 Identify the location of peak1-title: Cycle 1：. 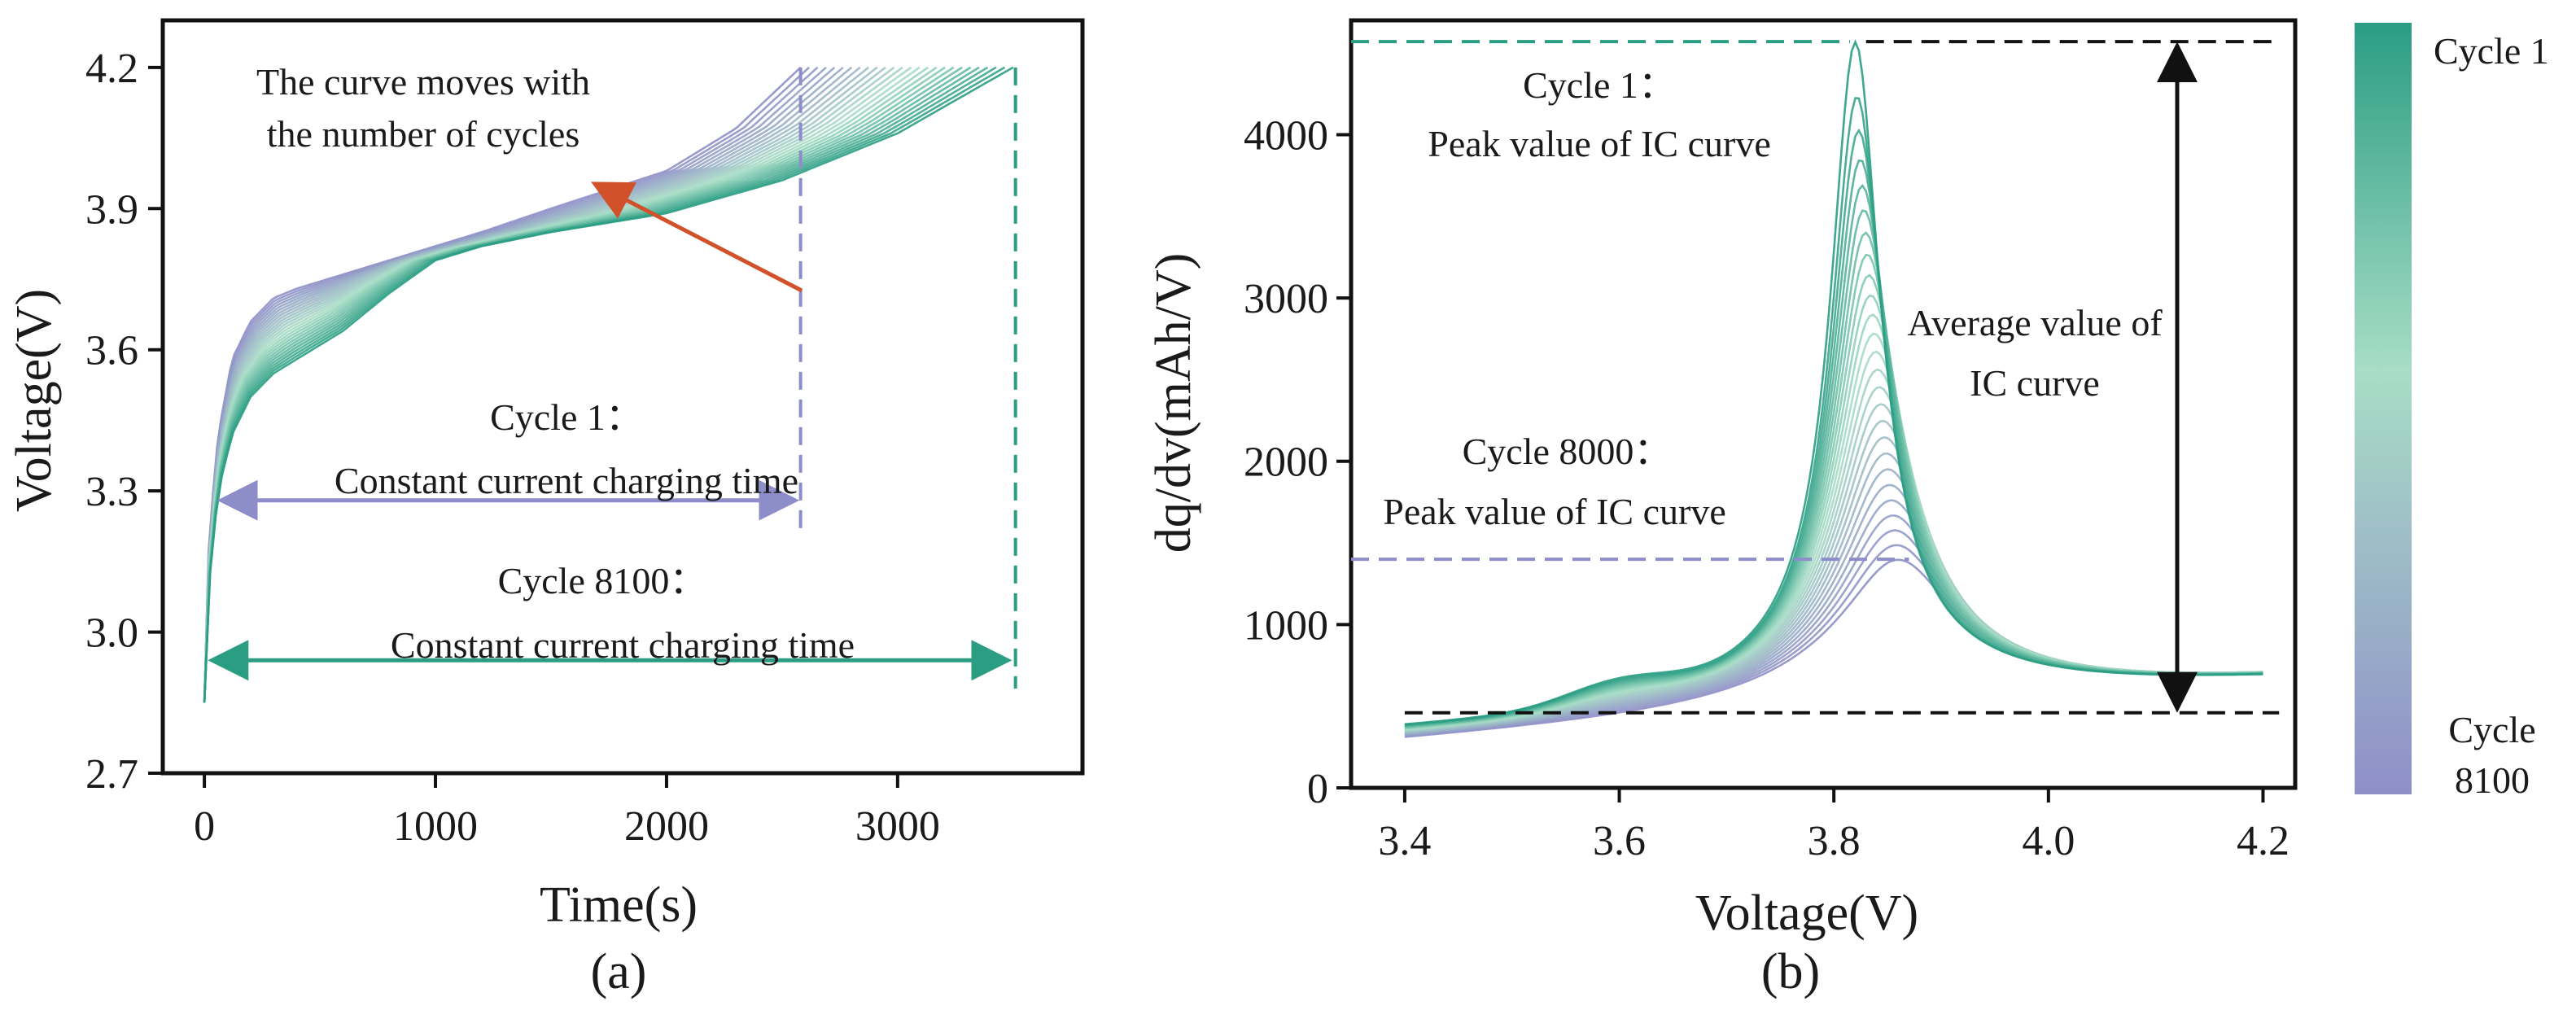
(1599, 85).